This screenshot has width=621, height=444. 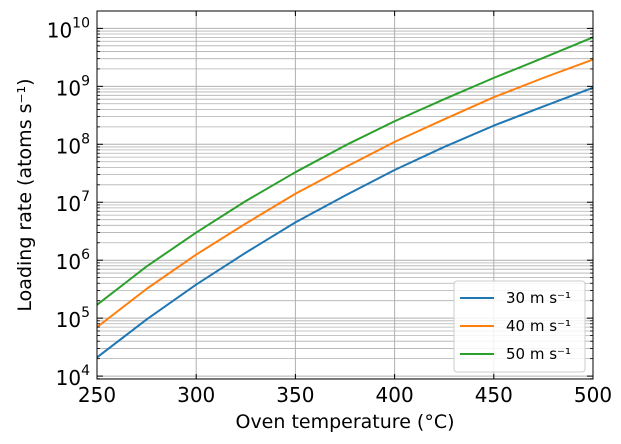 What do you see at coordinates (73, 86) in the screenshot?
I see `y-tick-label: 10⁹` at bounding box center [73, 86].